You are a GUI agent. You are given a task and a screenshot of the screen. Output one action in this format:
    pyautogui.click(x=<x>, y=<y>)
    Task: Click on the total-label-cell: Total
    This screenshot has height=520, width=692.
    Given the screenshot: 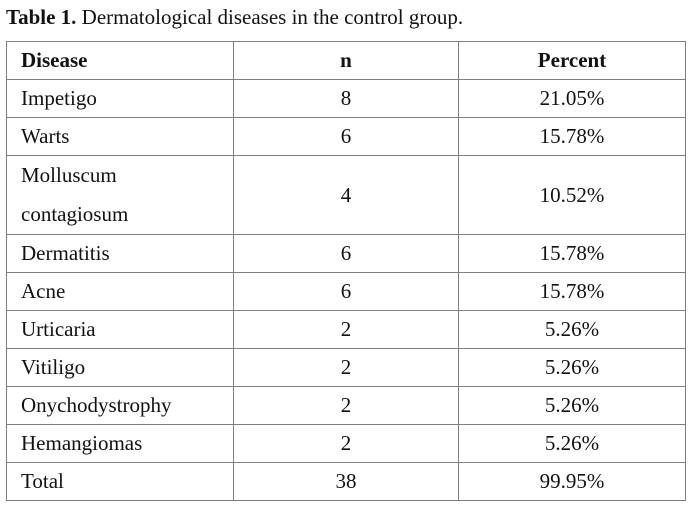 What is the action you would take?
    pyautogui.click(x=120, y=481)
    